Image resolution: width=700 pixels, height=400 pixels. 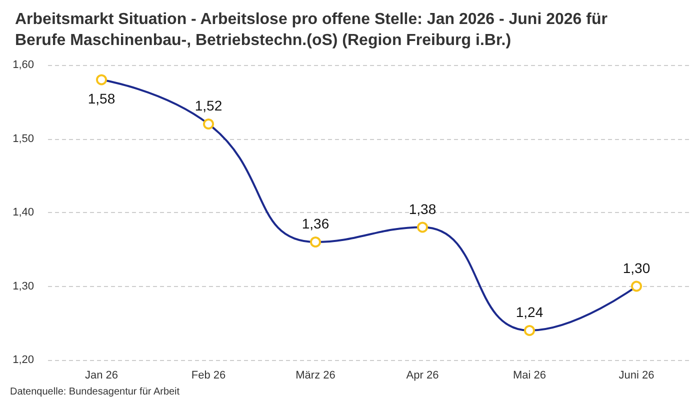 What do you see at coordinates (422, 376) in the screenshot?
I see `x-tick-label: Apr 26` at bounding box center [422, 376].